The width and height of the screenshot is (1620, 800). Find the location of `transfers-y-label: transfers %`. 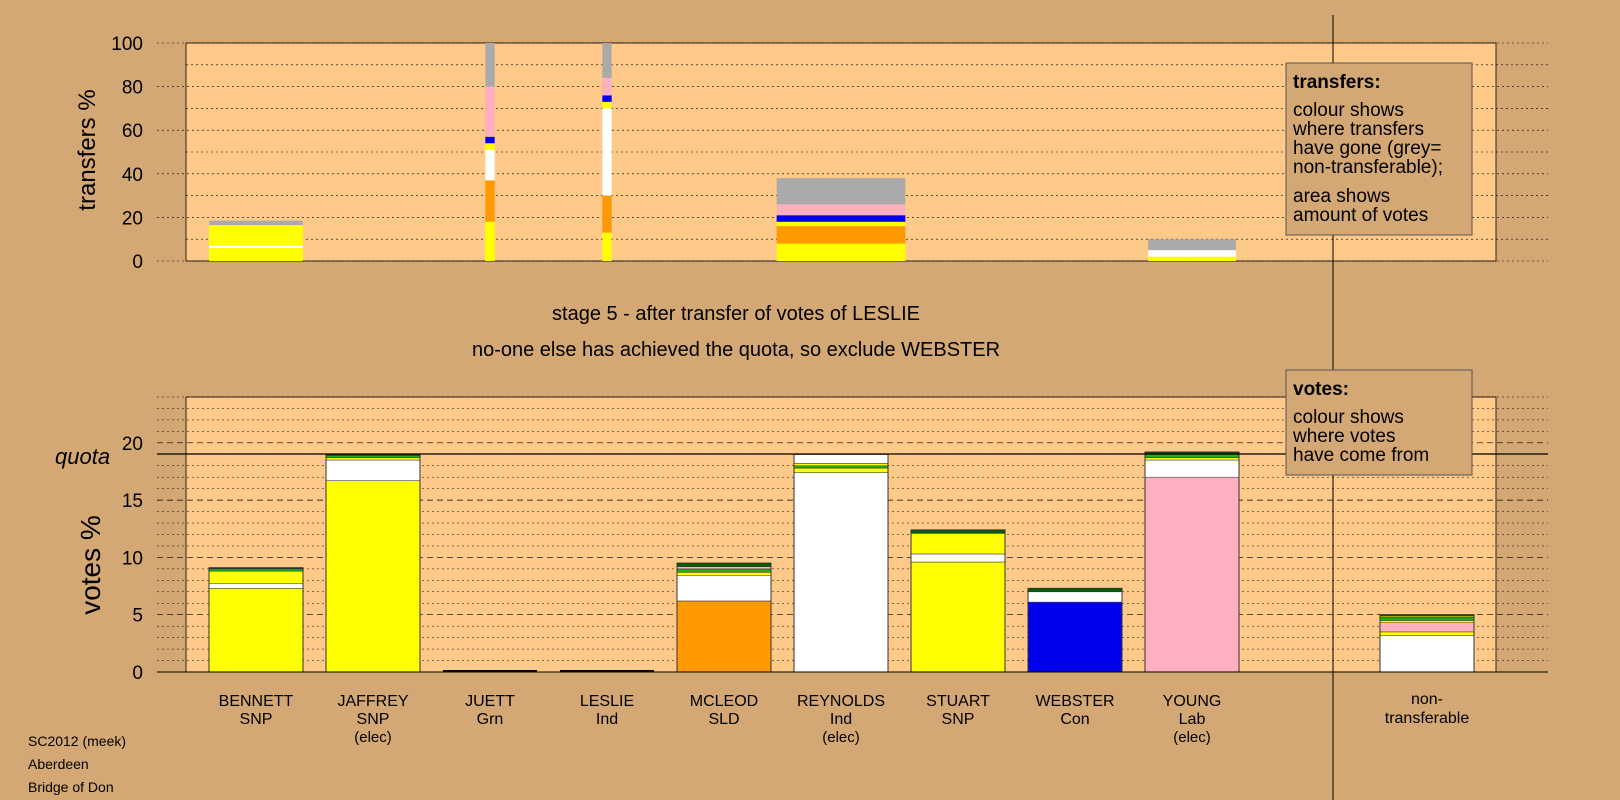

transfers-y-label: transfers % is located at coordinates (87, 149).